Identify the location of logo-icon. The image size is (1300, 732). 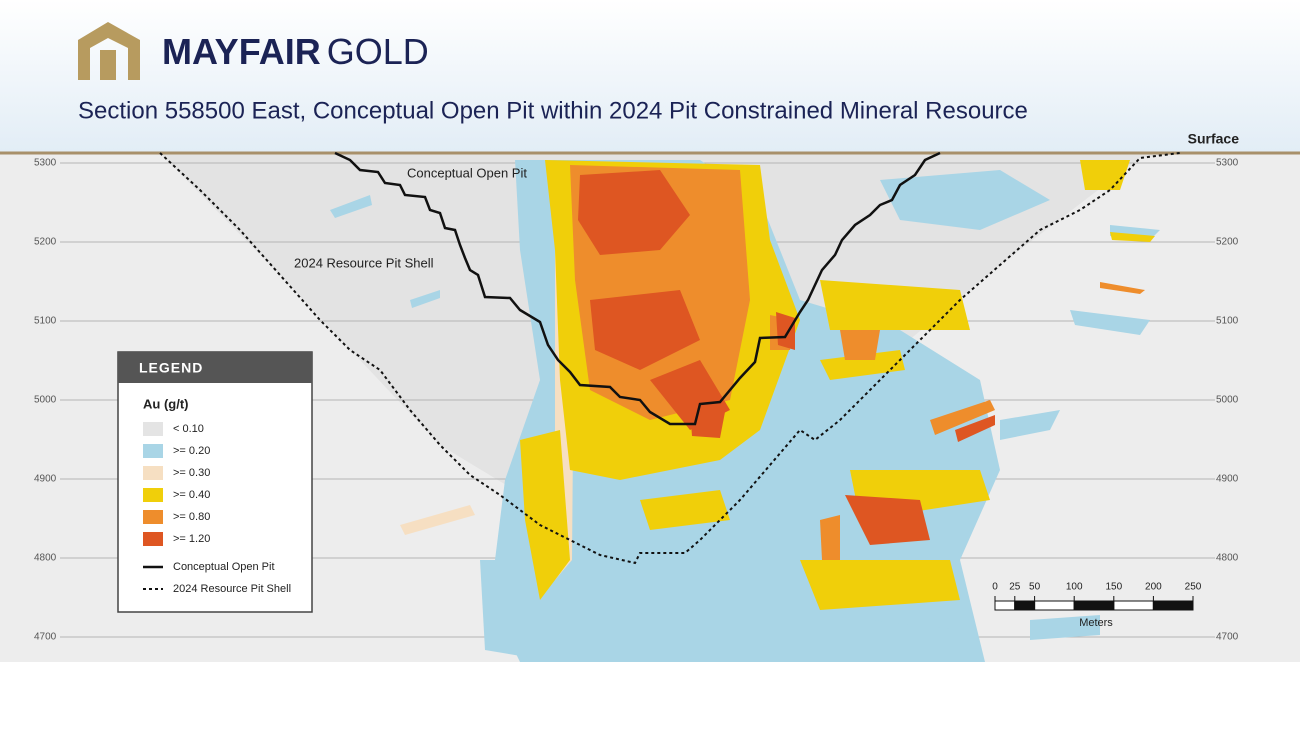
(109, 51).